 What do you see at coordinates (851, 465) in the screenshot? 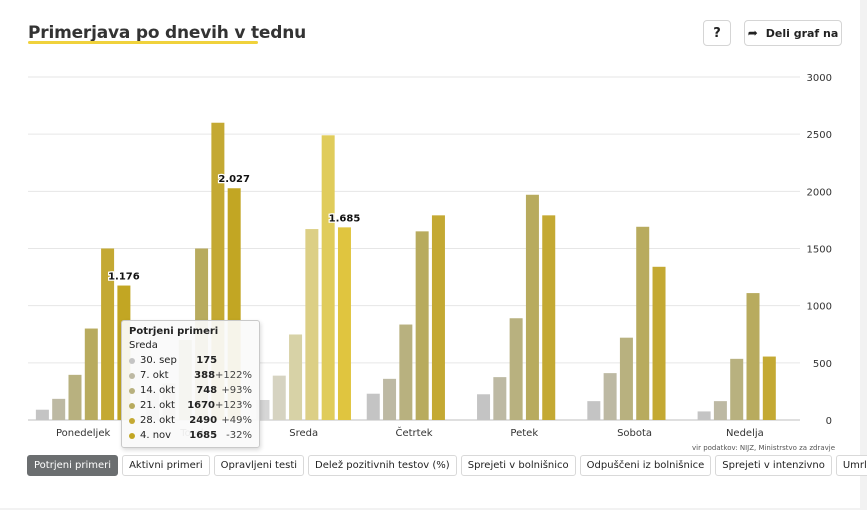
I see `tab-7: Umrli` at bounding box center [851, 465].